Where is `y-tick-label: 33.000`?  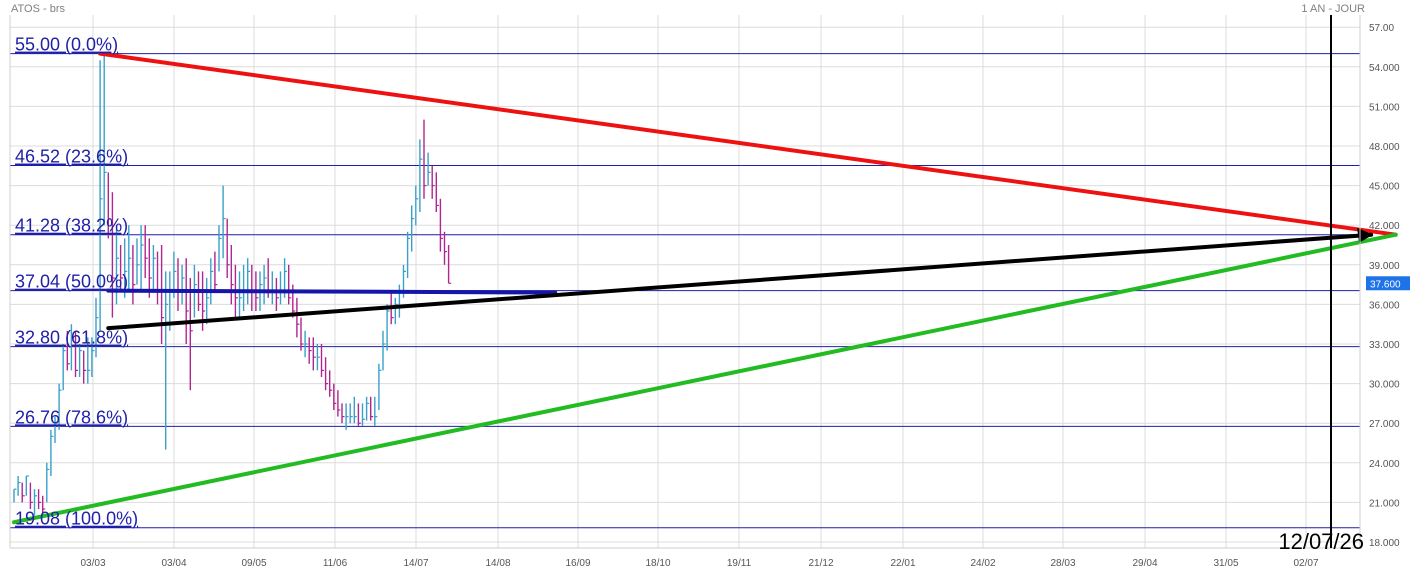
y-tick-label: 33.000 is located at coordinates (1384, 345).